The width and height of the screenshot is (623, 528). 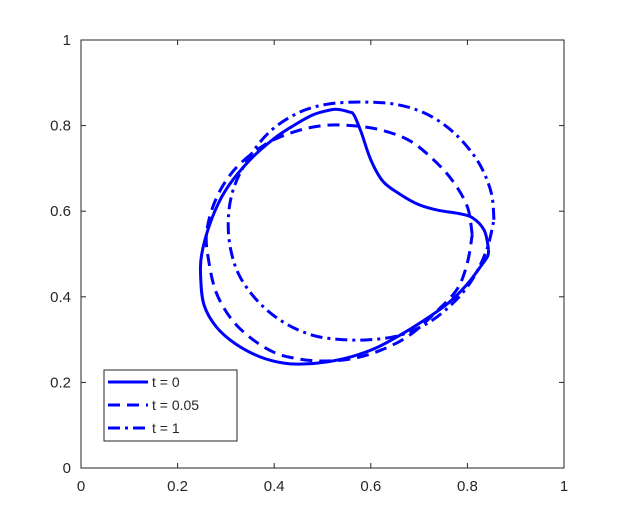 I want to click on y-tick-label: 1, so click(x=67, y=40).